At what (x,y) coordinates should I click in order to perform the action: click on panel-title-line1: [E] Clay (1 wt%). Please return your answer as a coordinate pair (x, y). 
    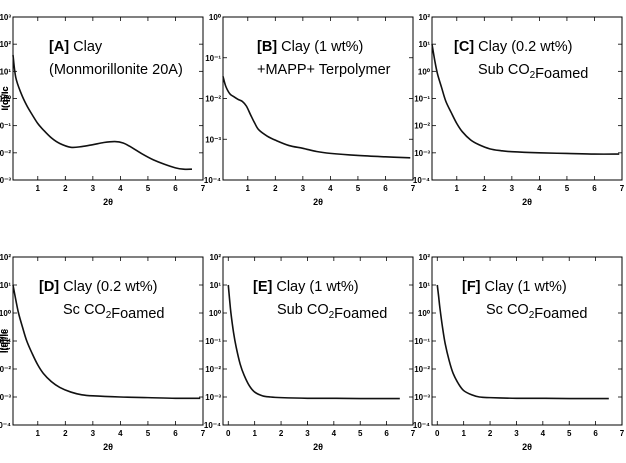
    Looking at the image, I should click on (306, 287).